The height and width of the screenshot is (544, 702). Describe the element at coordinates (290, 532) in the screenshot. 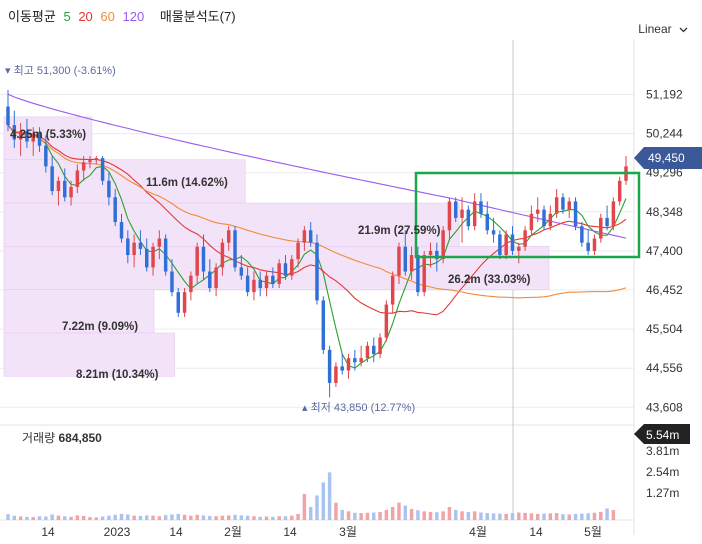

I see `x-tick-label: 14` at that location.